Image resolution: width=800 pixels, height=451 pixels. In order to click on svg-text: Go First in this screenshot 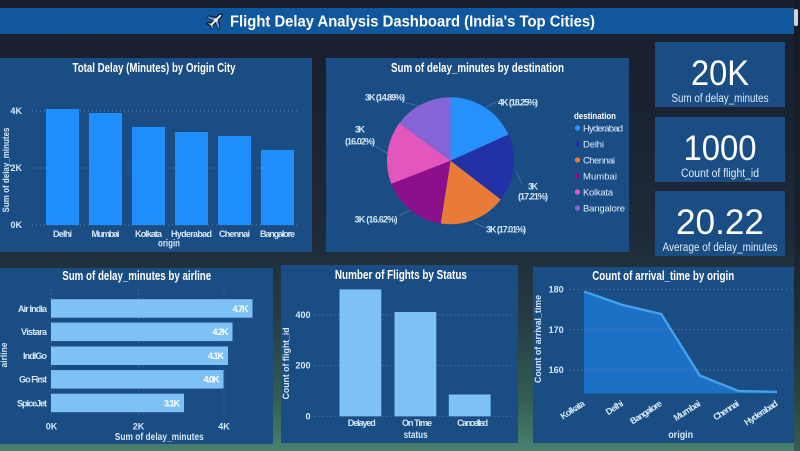, I will do `click(33, 380)`.